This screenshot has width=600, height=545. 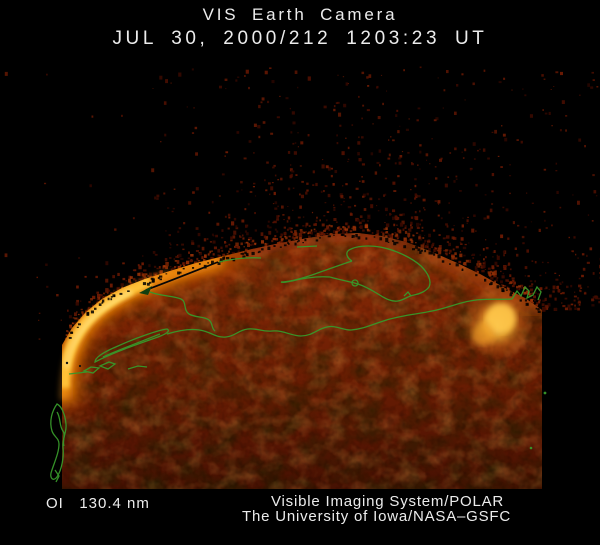 What do you see at coordinates (339, 318) in the screenshot?
I see `coastline-main` at bounding box center [339, 318].